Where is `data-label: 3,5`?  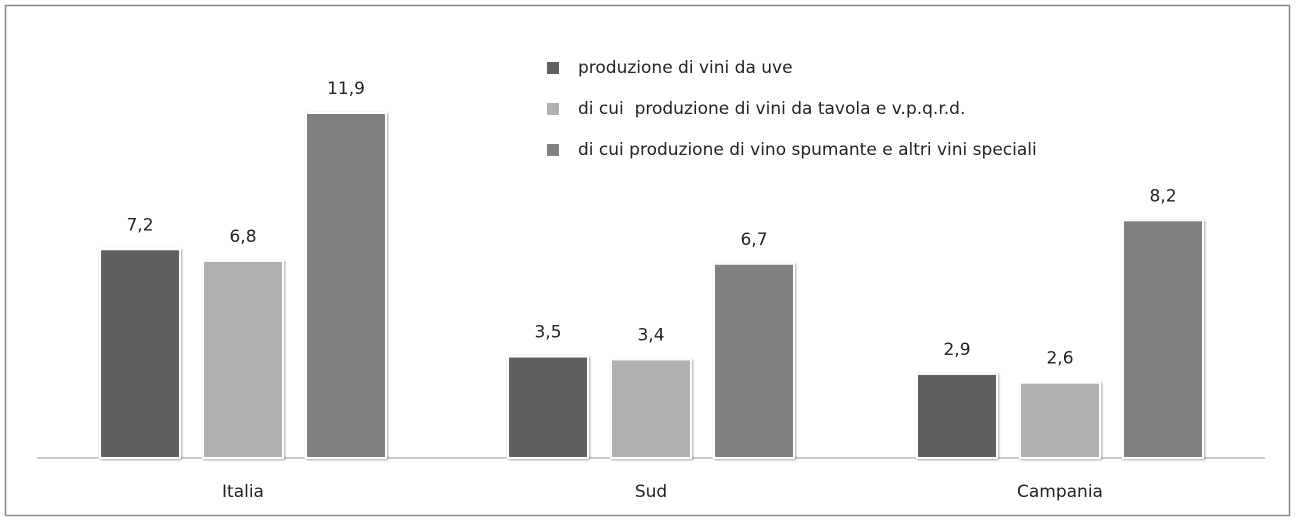 data-label: 3,5 is located at coordinates (547, 333).